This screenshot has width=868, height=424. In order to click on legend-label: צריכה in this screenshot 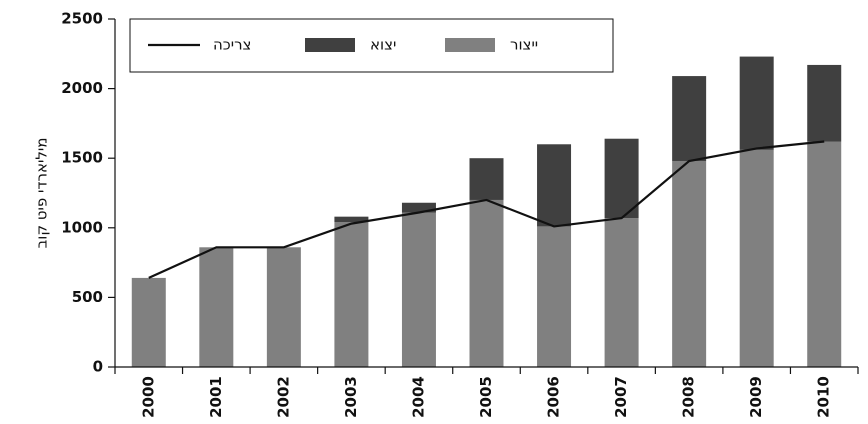, I will do `click(232, 45)`.